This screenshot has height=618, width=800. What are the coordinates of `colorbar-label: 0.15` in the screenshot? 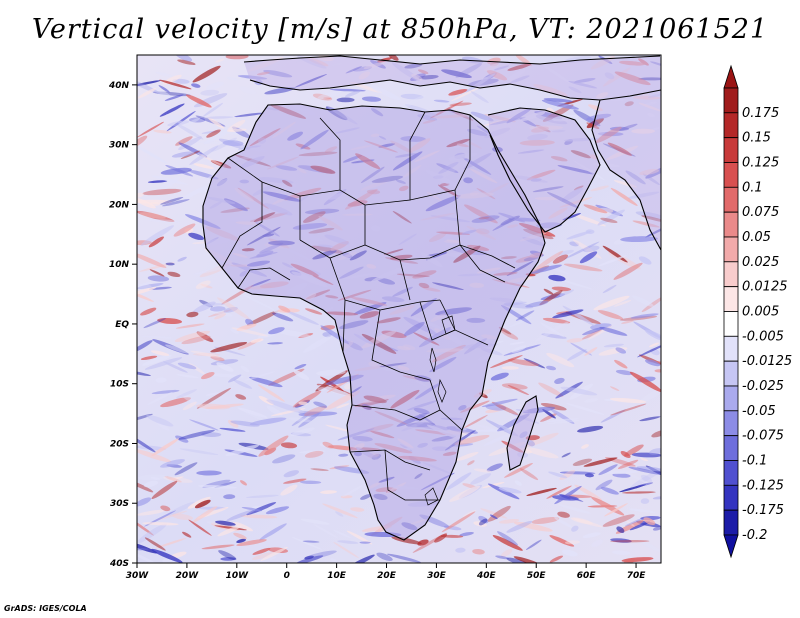 It's located at (756, 138).